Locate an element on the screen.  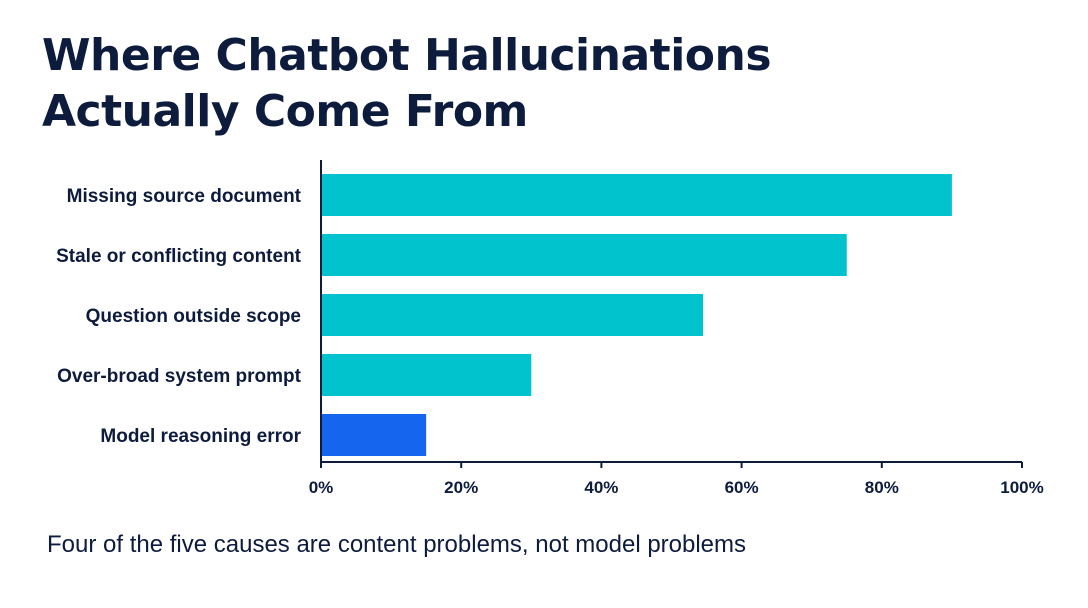
x-tick-label: 40% is located at coordinates (601, 487).